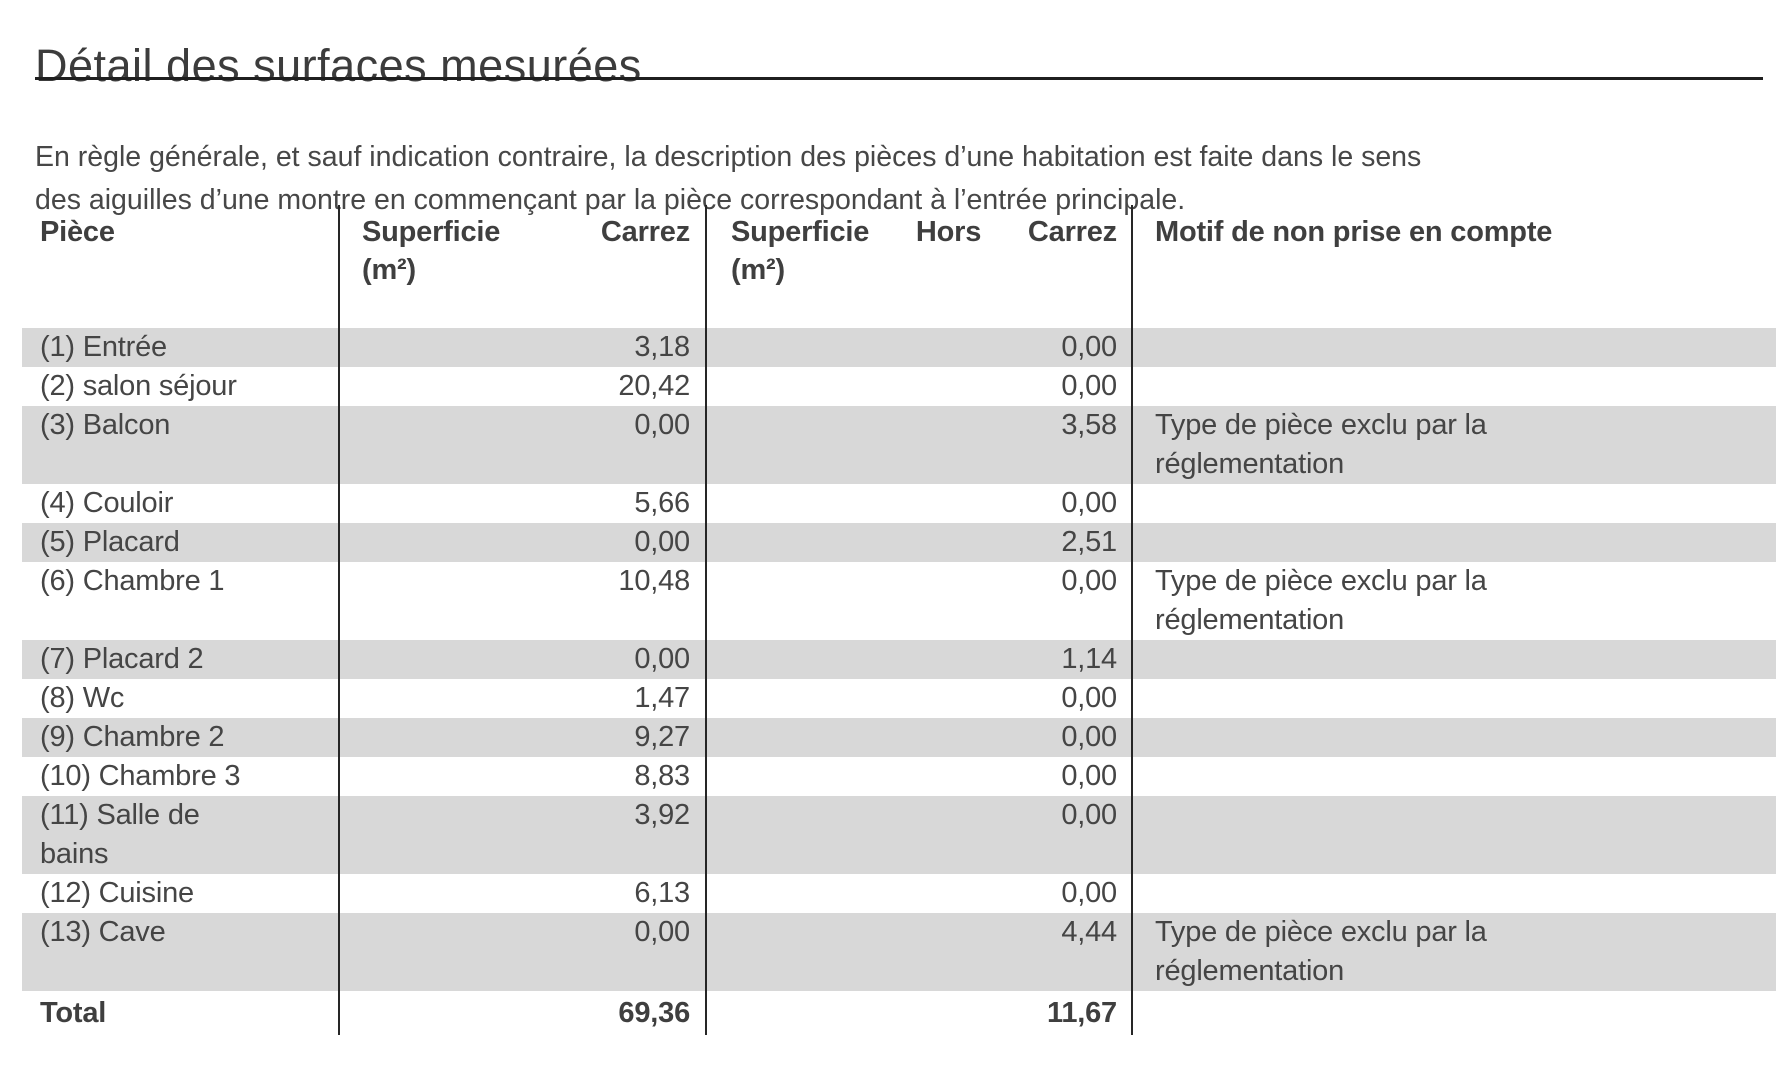 Image resolution: width=1776 pixels, height=1080 pixels. What do you see at coordinates (120, 834) in the screenshot?
I see `piece-cell: (11) Salle de bains` at bounding box center [120, 834].